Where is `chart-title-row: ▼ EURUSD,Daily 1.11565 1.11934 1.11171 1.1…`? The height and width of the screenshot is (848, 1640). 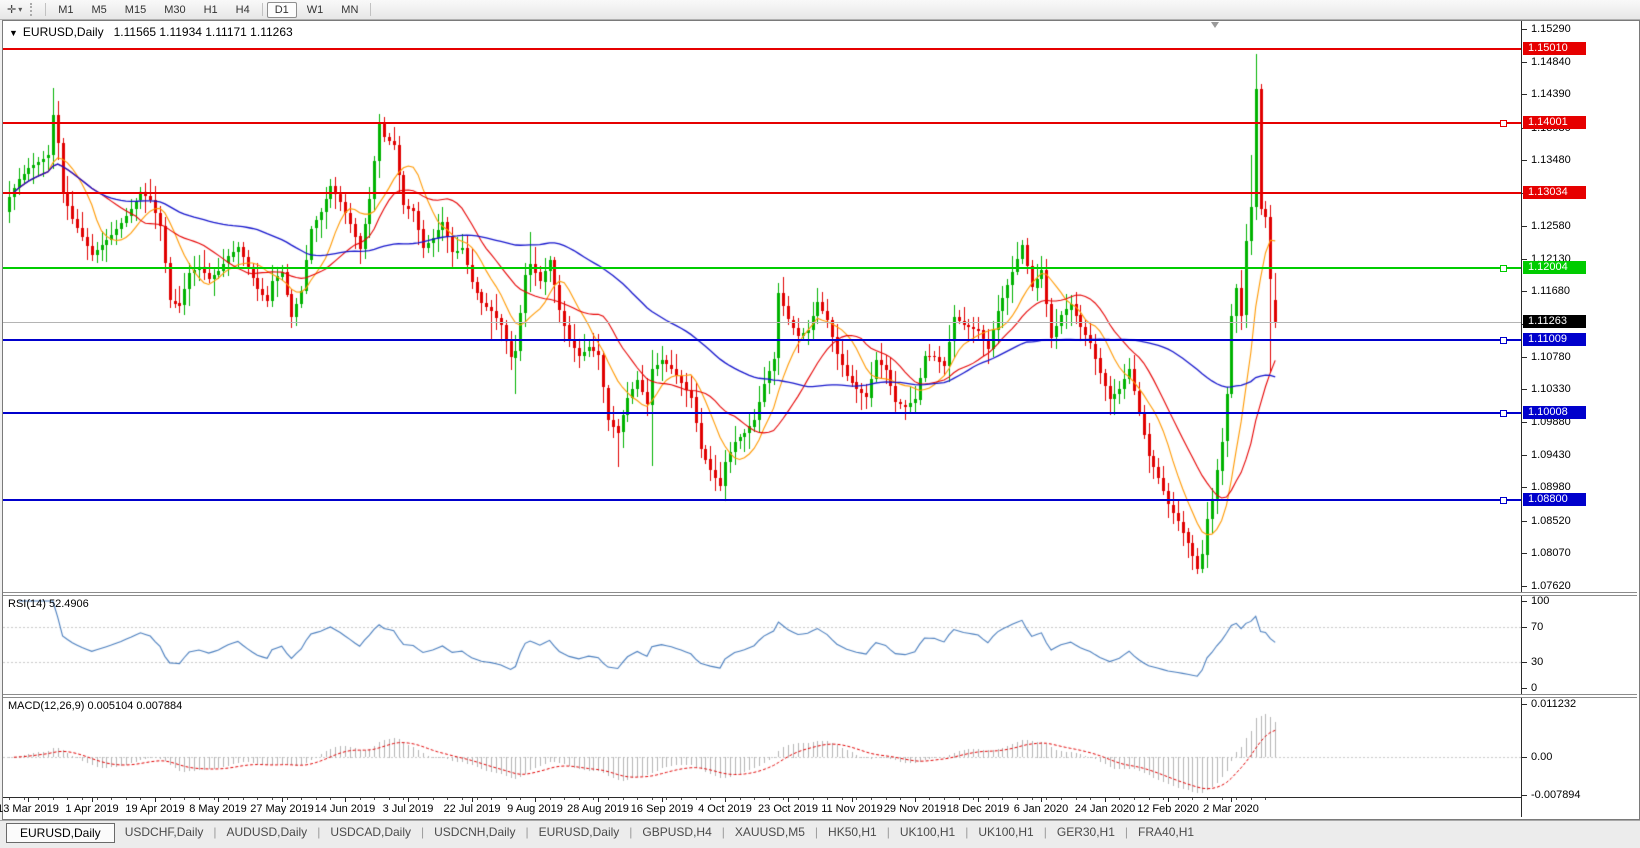
chart-title-row: ▼ EURUSD,Daily 1.11565 1.11934 1.11171 1.1… is located at coordinates (151, 32).